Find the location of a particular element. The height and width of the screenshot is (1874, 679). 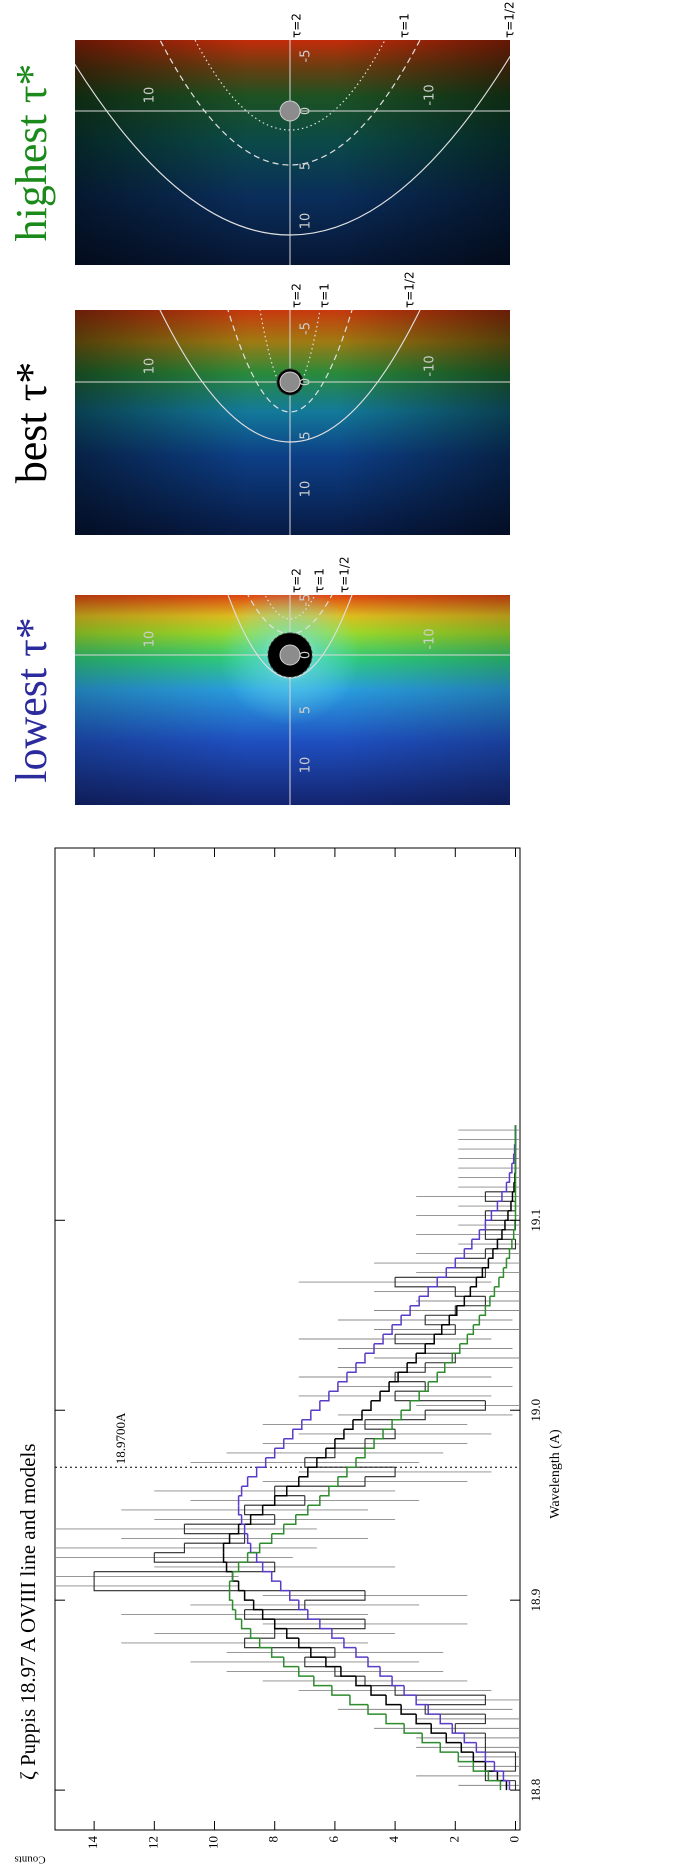

y-tick-label: 14 is located at coordinates (92, 1843).